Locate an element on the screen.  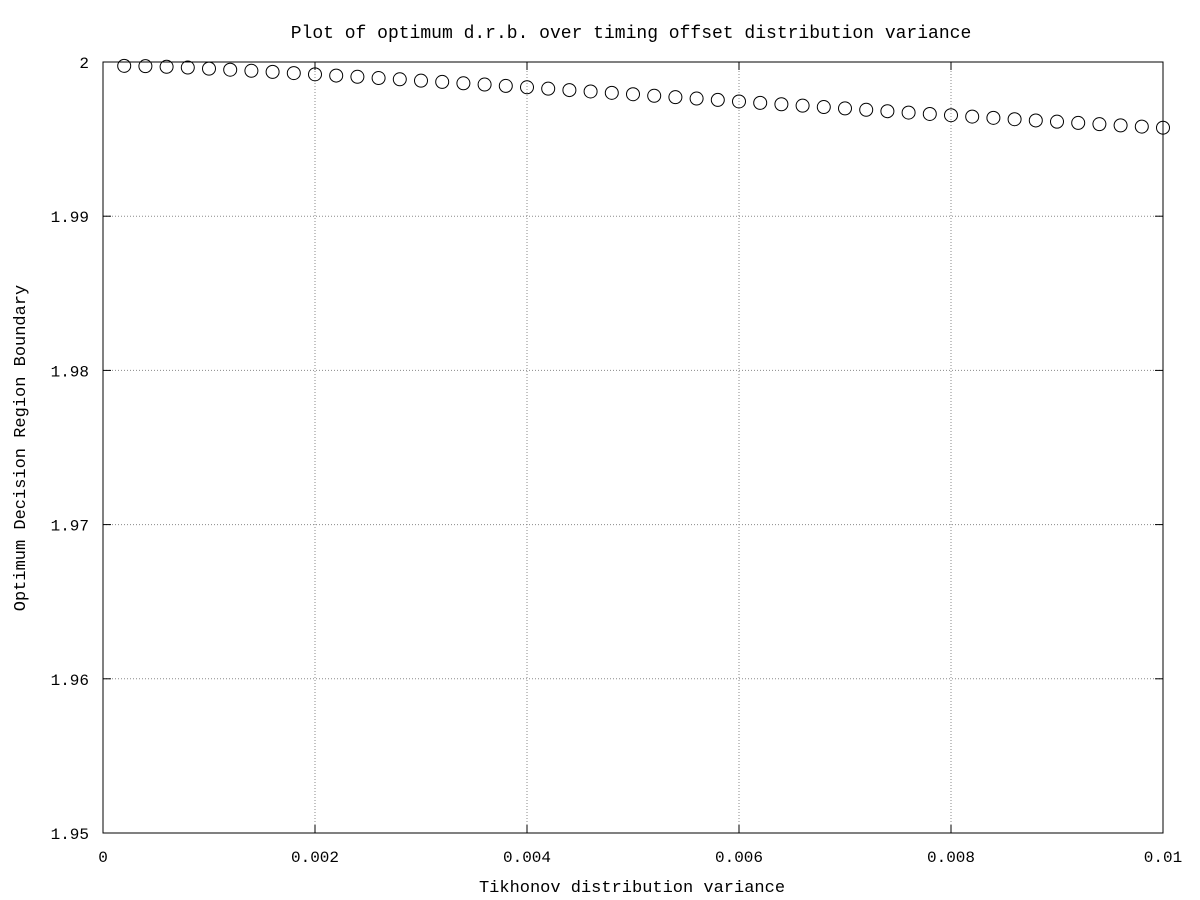
x-tick-label: 0.004 is located at coordinates (527, 858).